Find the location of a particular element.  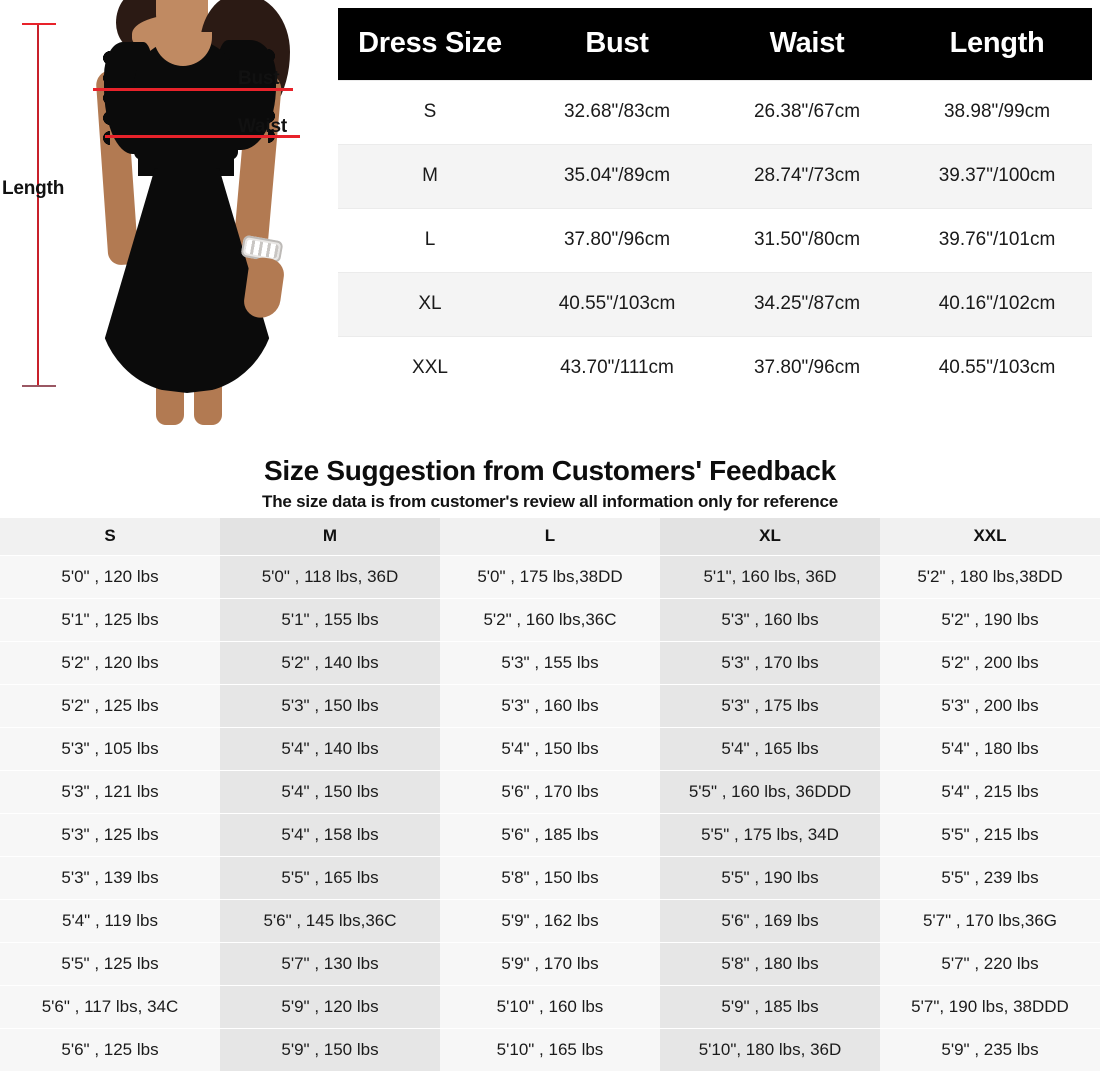

cell-size: M is located at coordinates (430, 175).